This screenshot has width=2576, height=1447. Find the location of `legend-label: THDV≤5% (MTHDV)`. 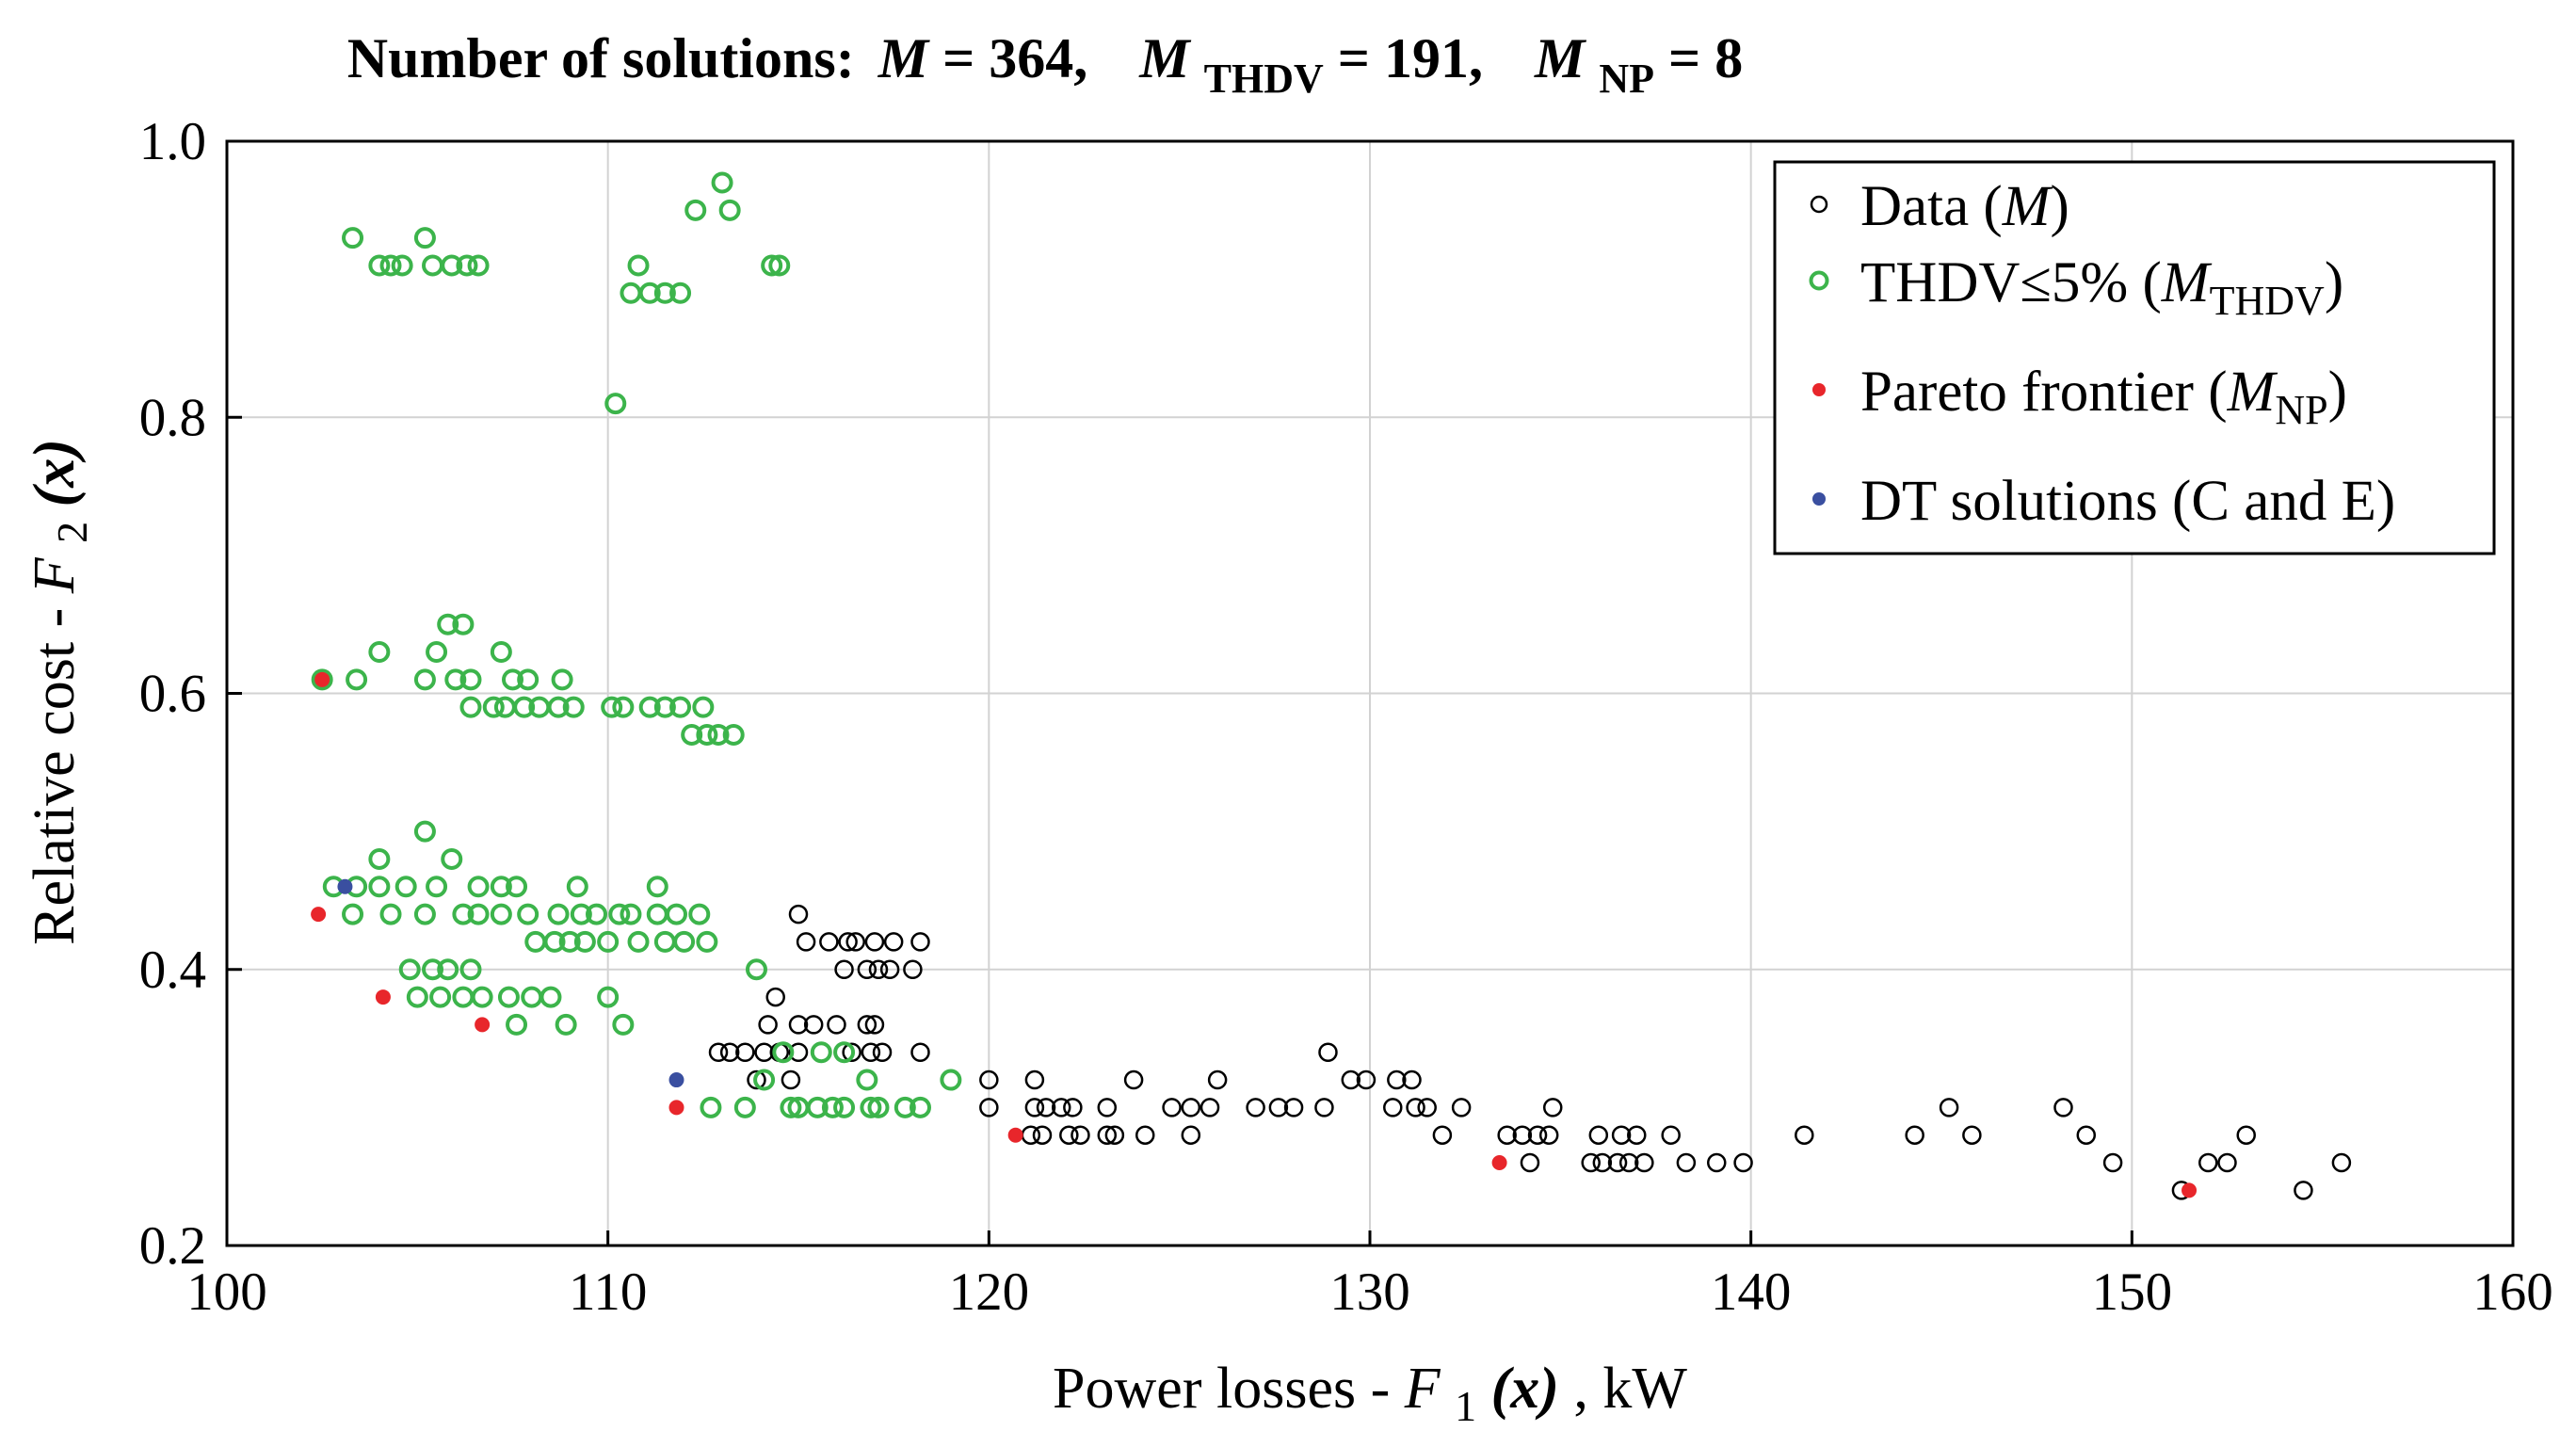

legend-label: THDV≤5% (MTHDV) is located at coordinates (2101, 287).